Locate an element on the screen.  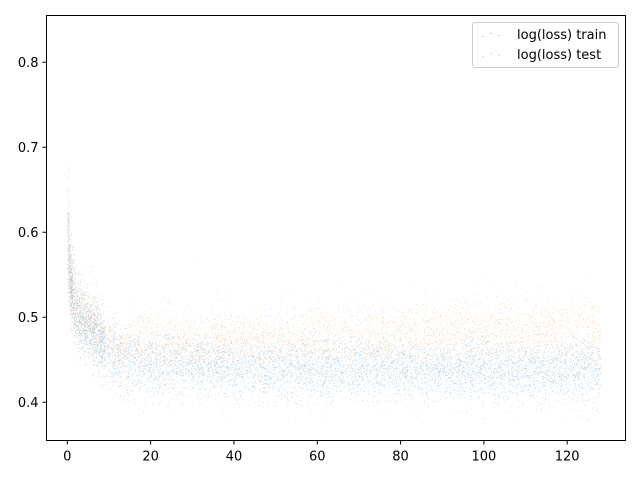
x-tick-label: 0 is located at coordinates (67, 457).